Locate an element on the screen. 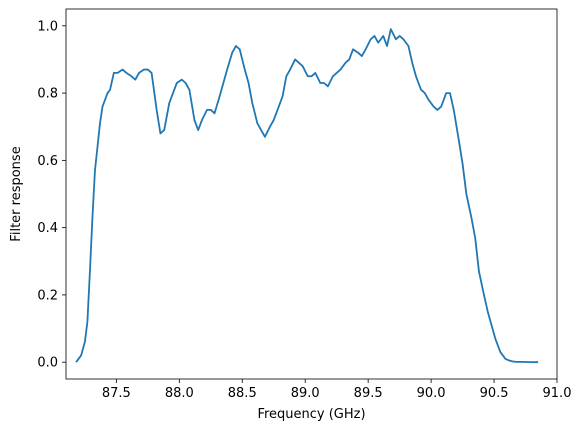 The height and width of the screenshot is (432, 579). x-axis-label: Frequency (GHz) is located at coordinates (311, 414).